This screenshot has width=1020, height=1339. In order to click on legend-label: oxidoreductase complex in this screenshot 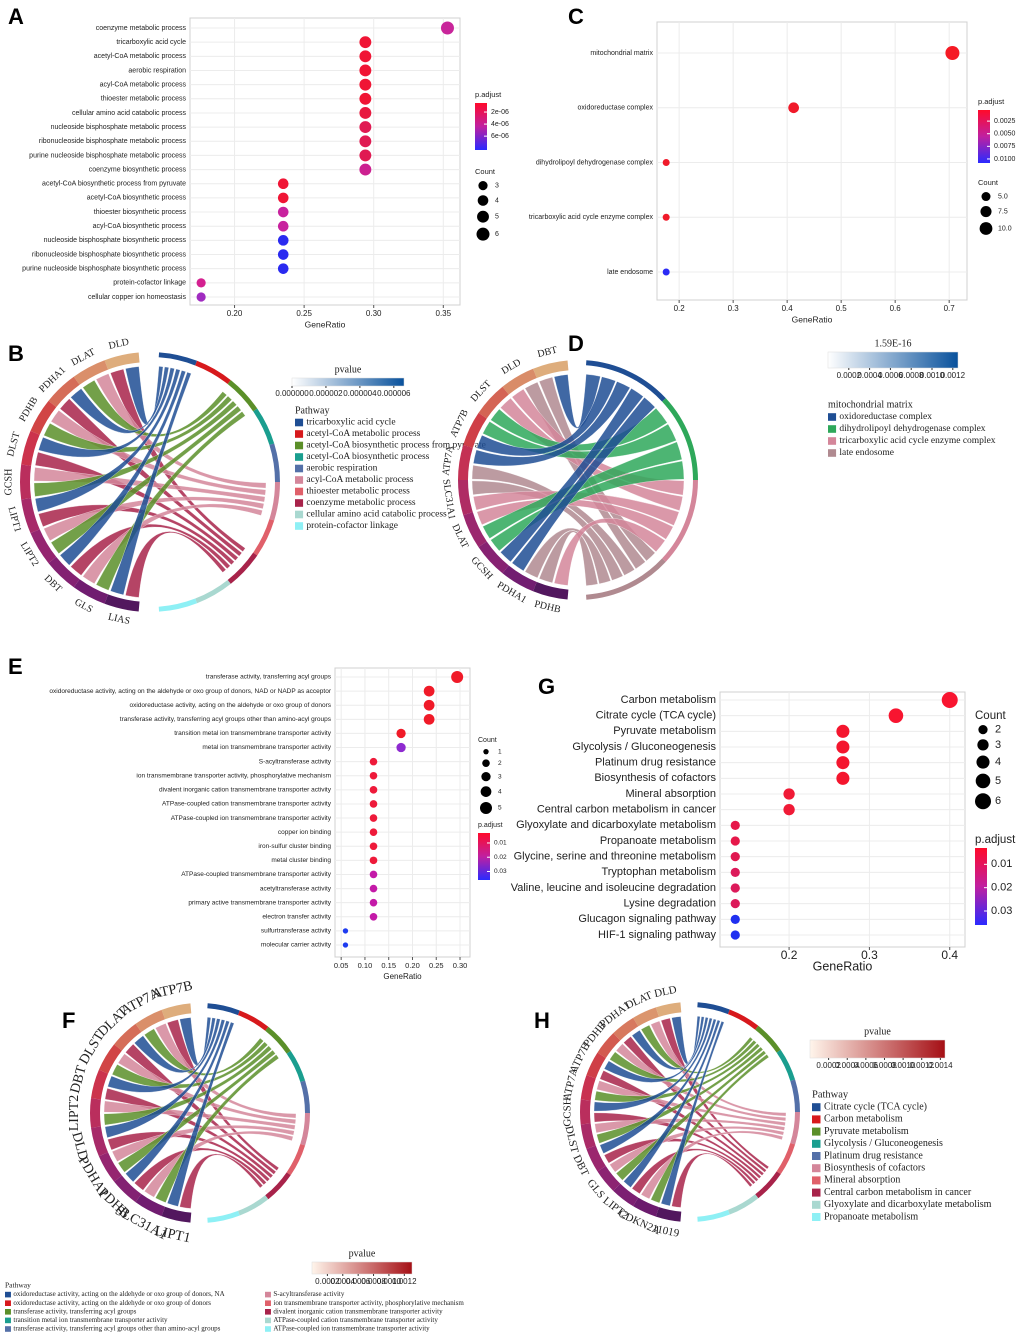, I will do `click(885, 417)`.